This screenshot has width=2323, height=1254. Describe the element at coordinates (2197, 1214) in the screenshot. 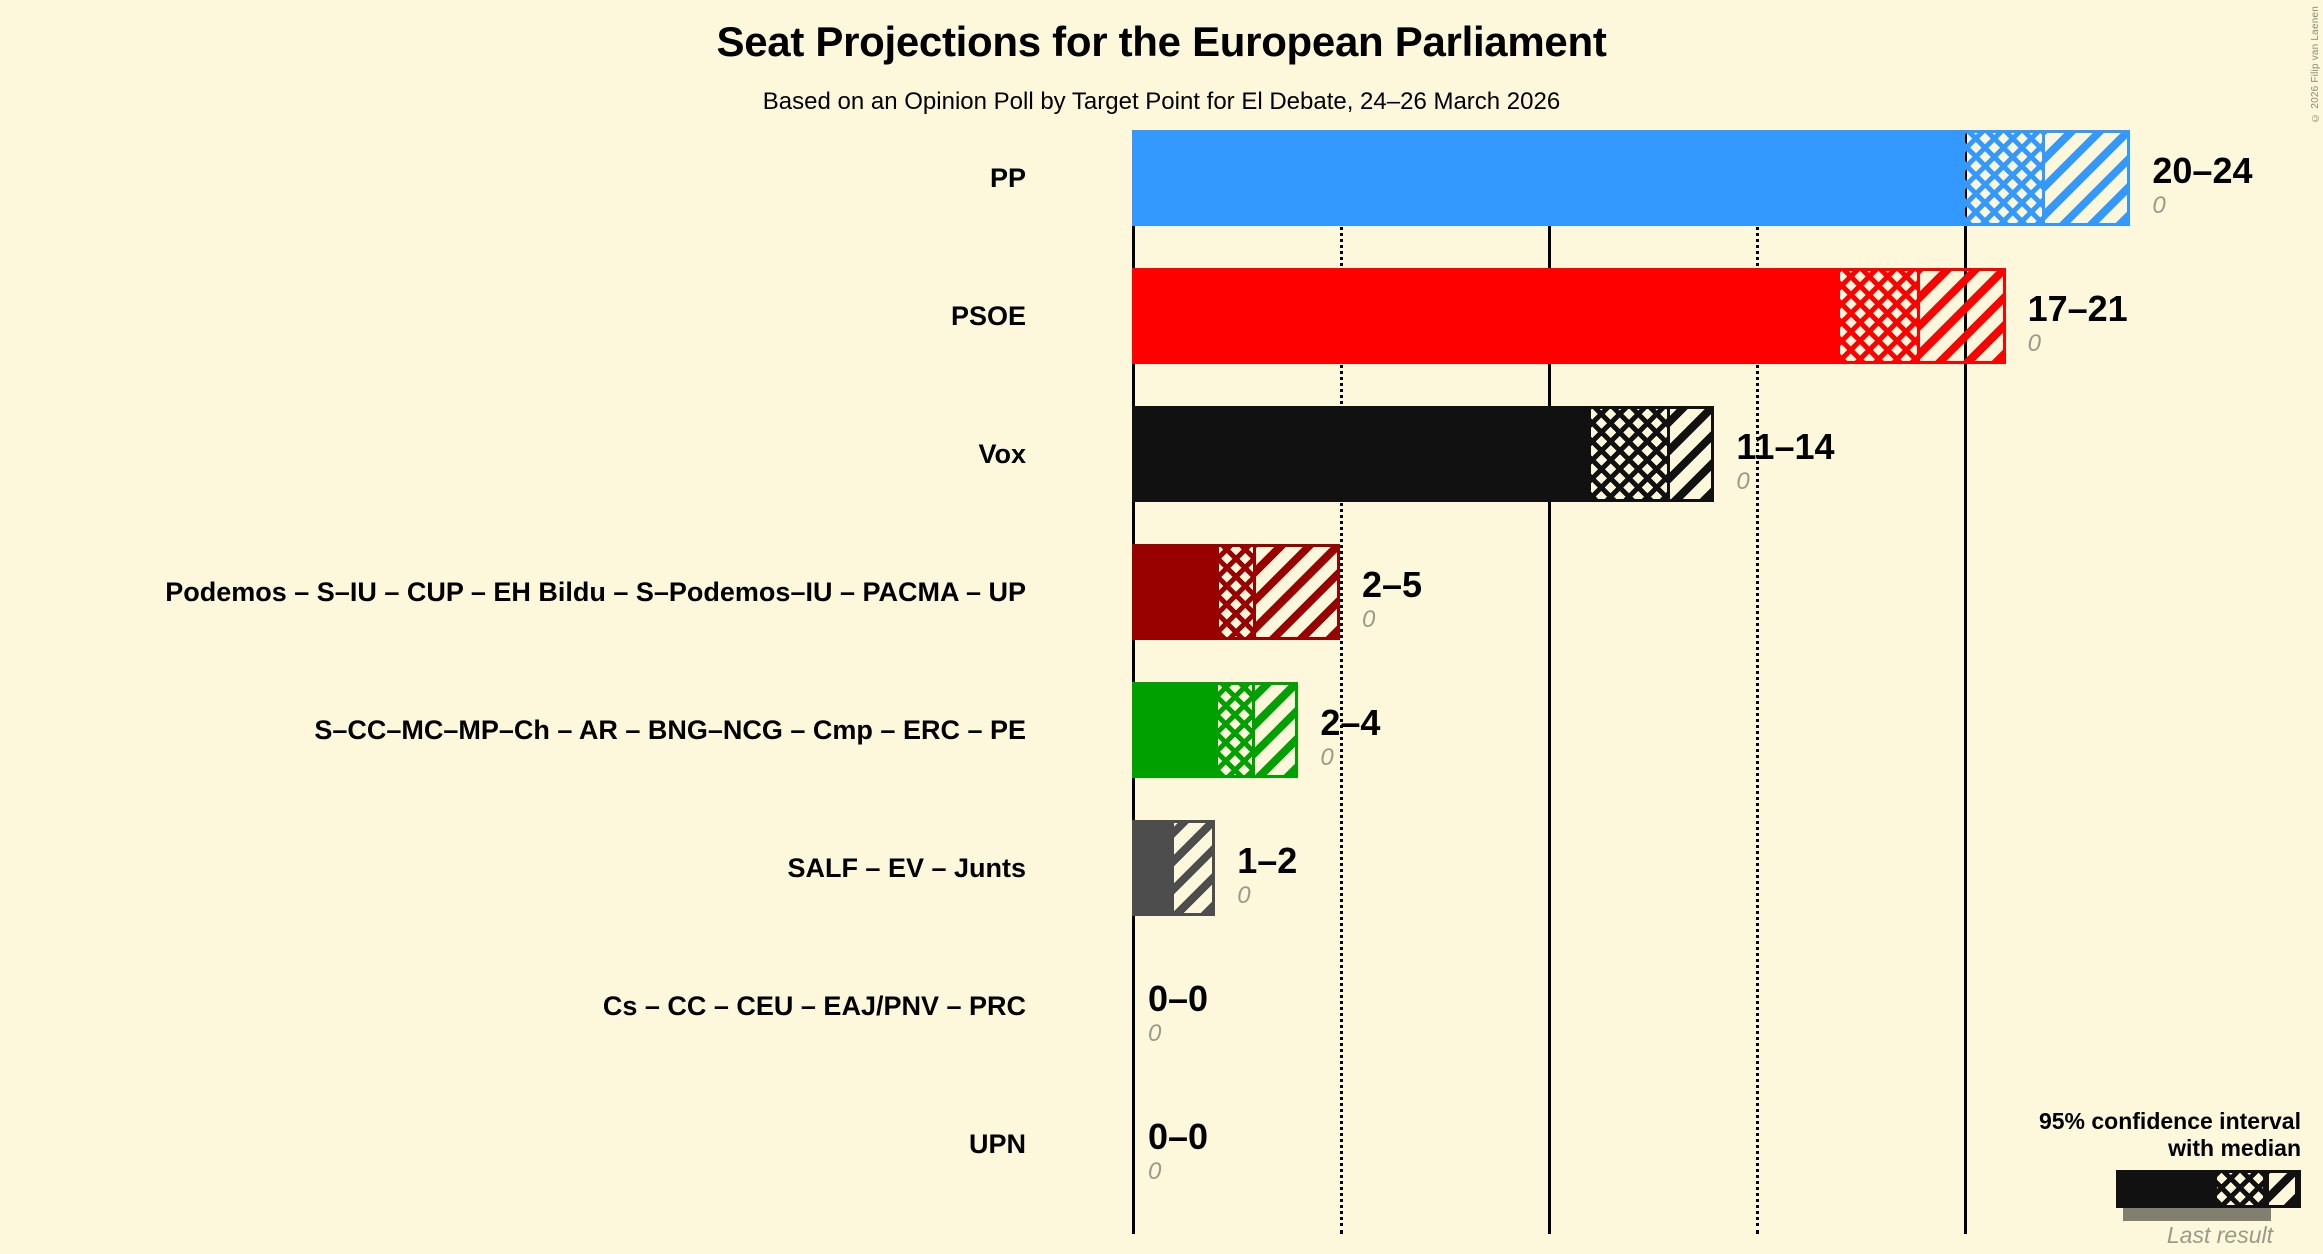

I see `legend-last-result-bar` at that location.